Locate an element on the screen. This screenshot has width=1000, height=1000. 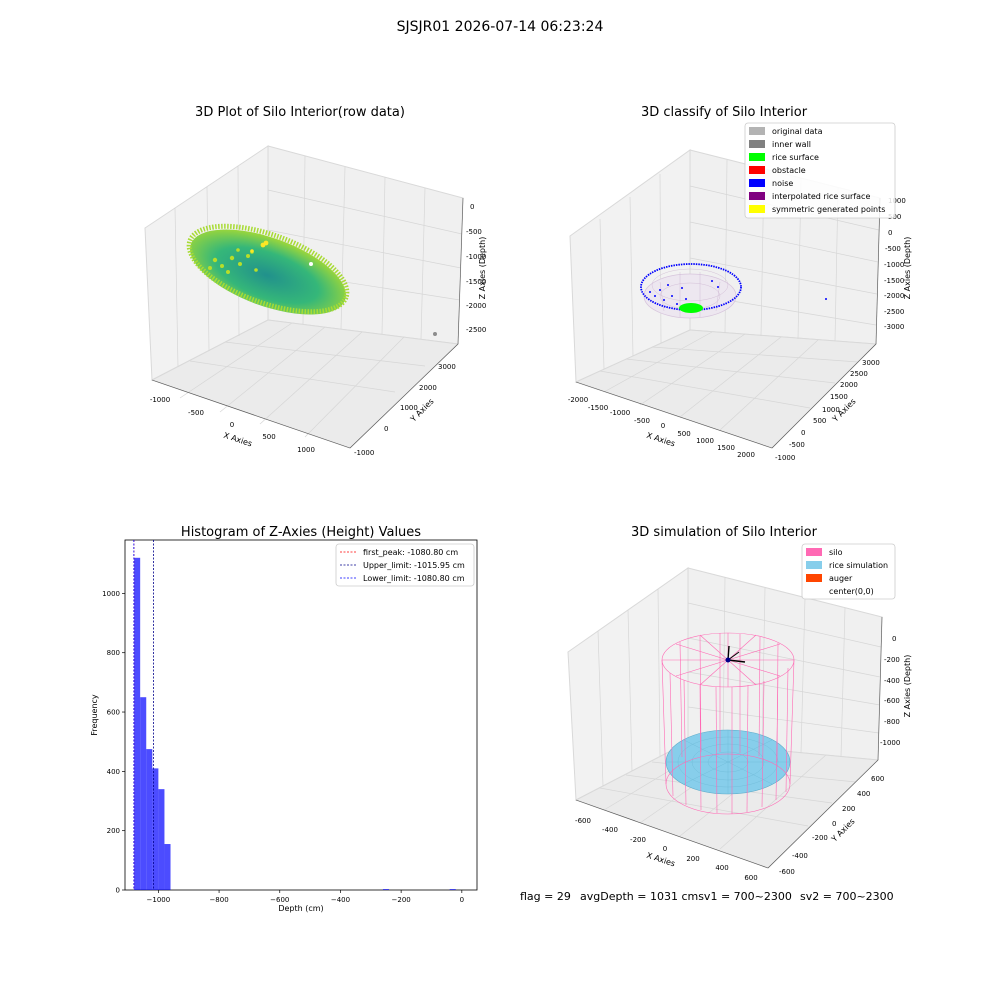
footer-sv2: sv2 = 700~2300 is located at coordinates (847, 896).